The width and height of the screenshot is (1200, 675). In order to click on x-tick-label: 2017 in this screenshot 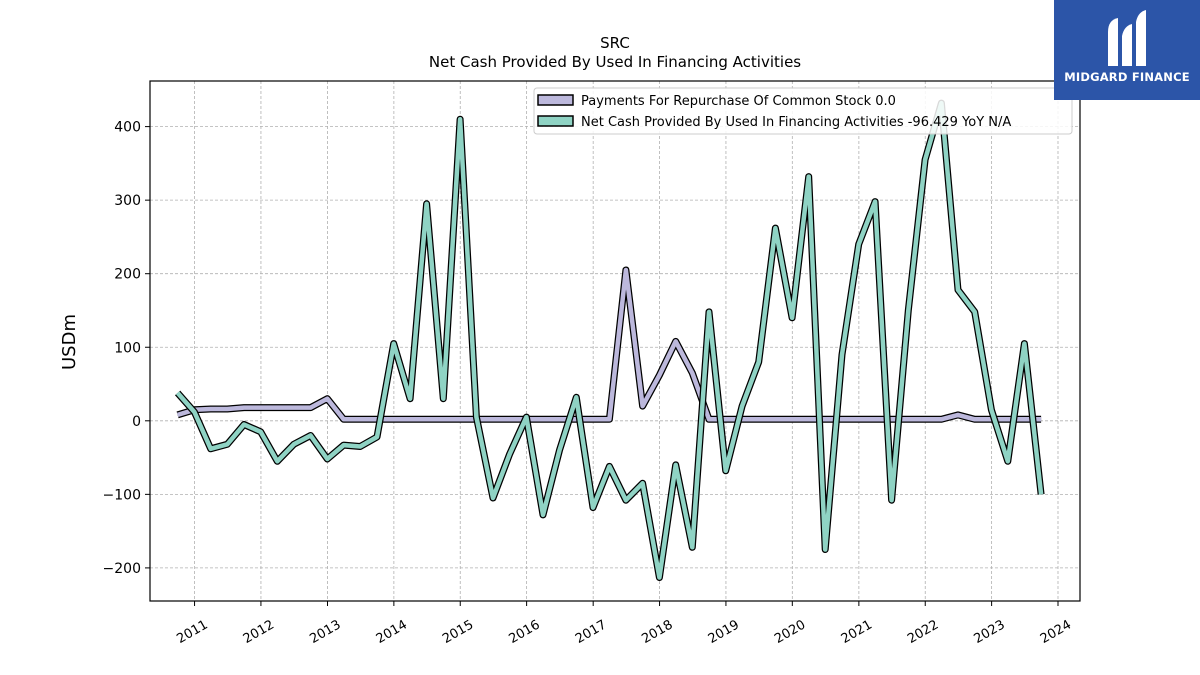, I will do `click(591, 632)`.